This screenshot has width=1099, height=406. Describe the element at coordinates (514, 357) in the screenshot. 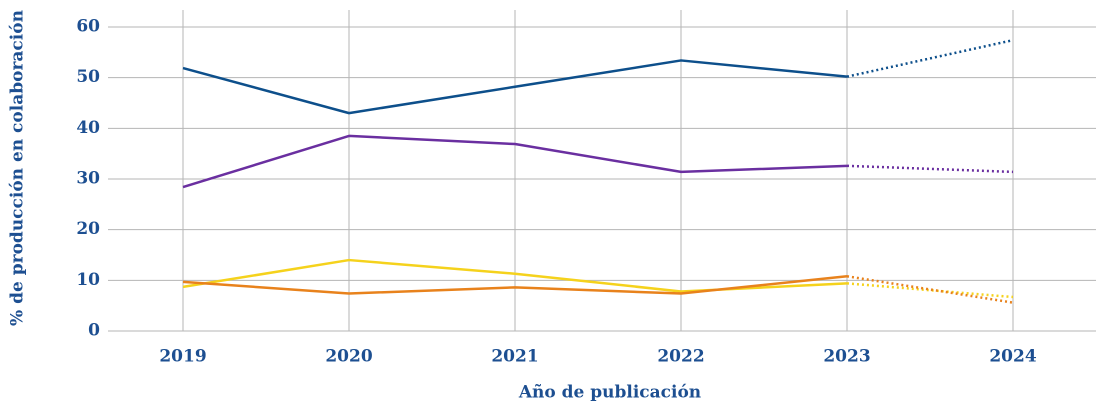

I see `x-tick-label: 2021` at that location.